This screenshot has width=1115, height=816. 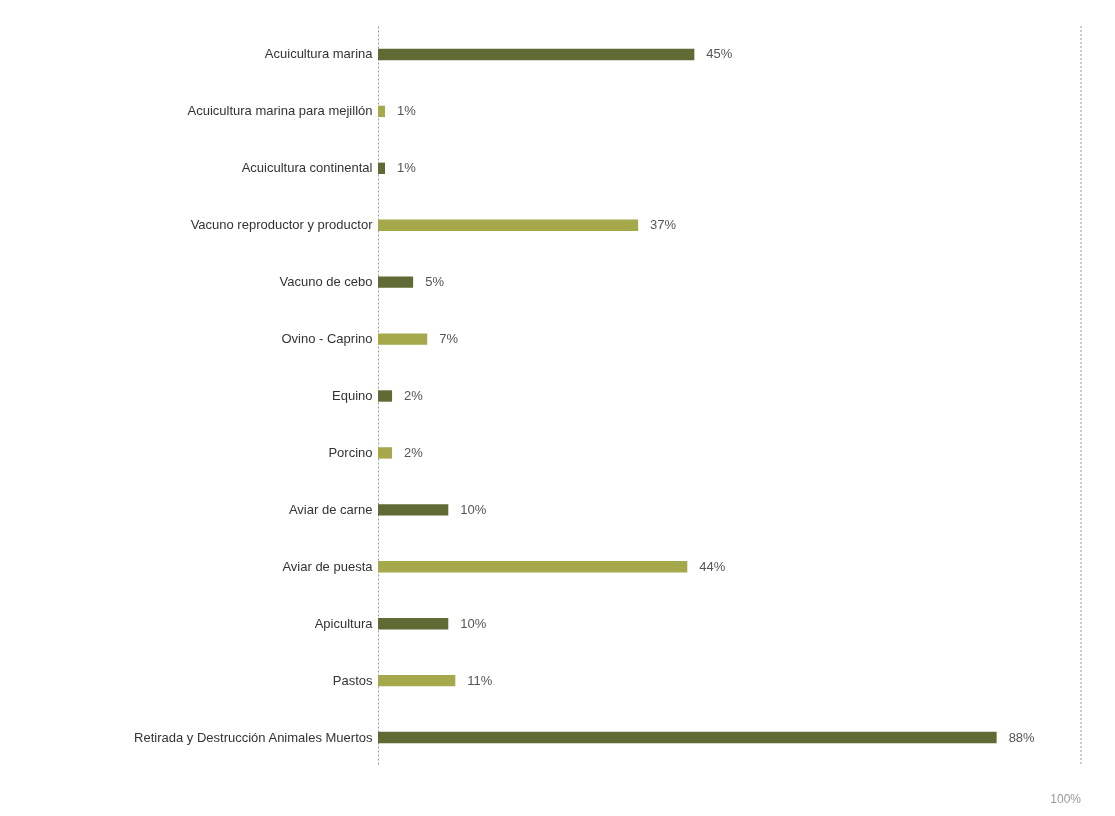 What do you see at coordinates (280, 111) in the screenshot?
I see `y-tick-label: Acuicultura marina para mejillón` at bounding box center [280, 111].